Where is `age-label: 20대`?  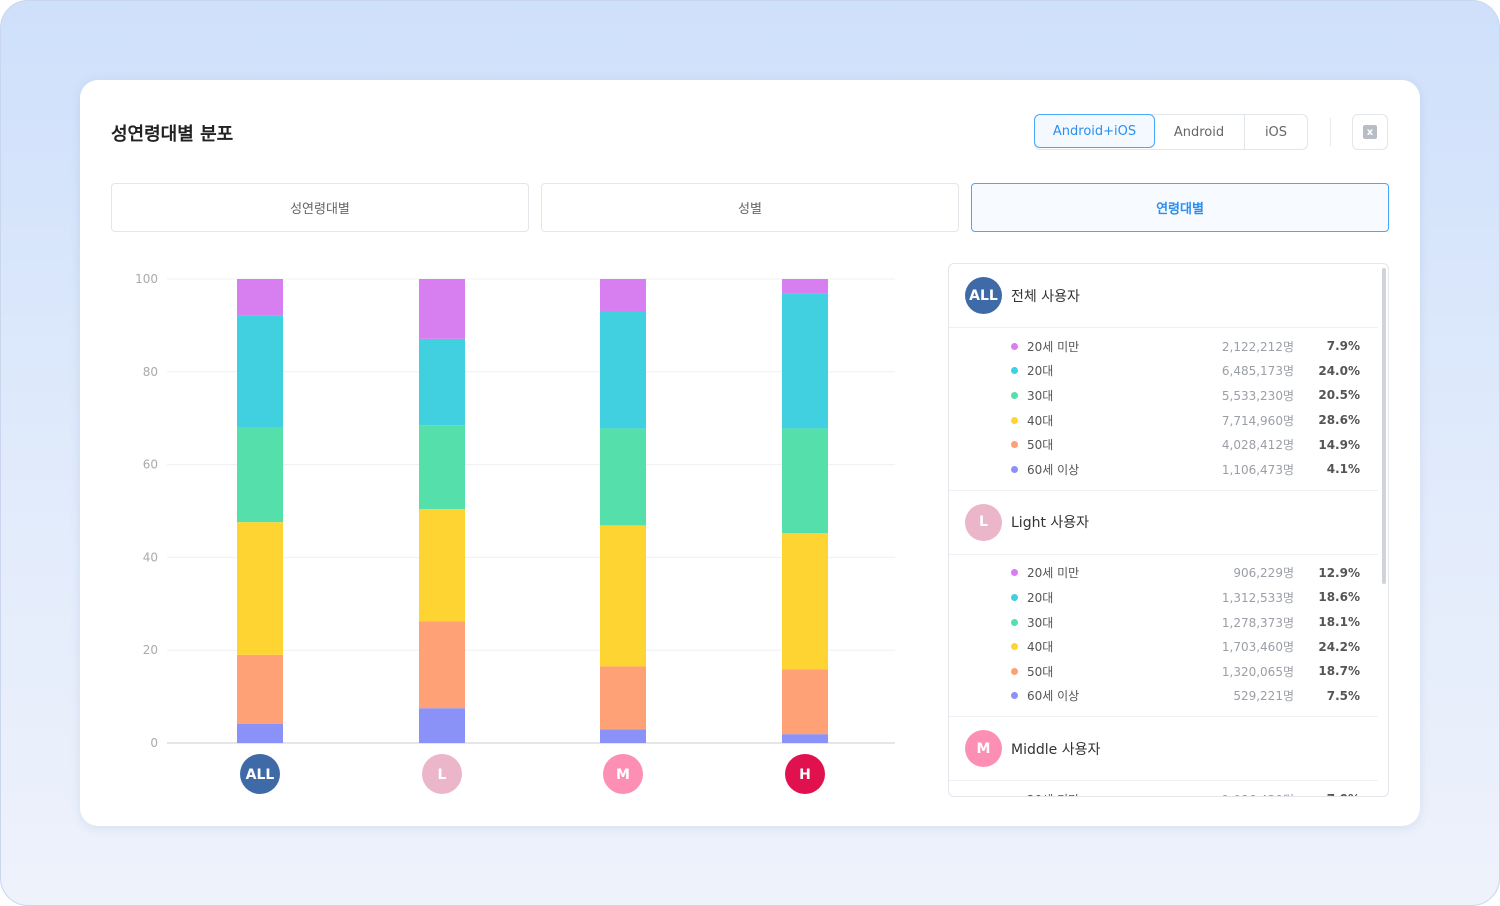
age-label: 20대 is located at coordinates (1040, 597).